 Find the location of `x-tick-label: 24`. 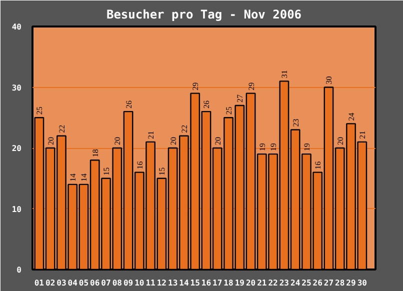

x-tick-label: 24 is located at coordinates (295, 283).